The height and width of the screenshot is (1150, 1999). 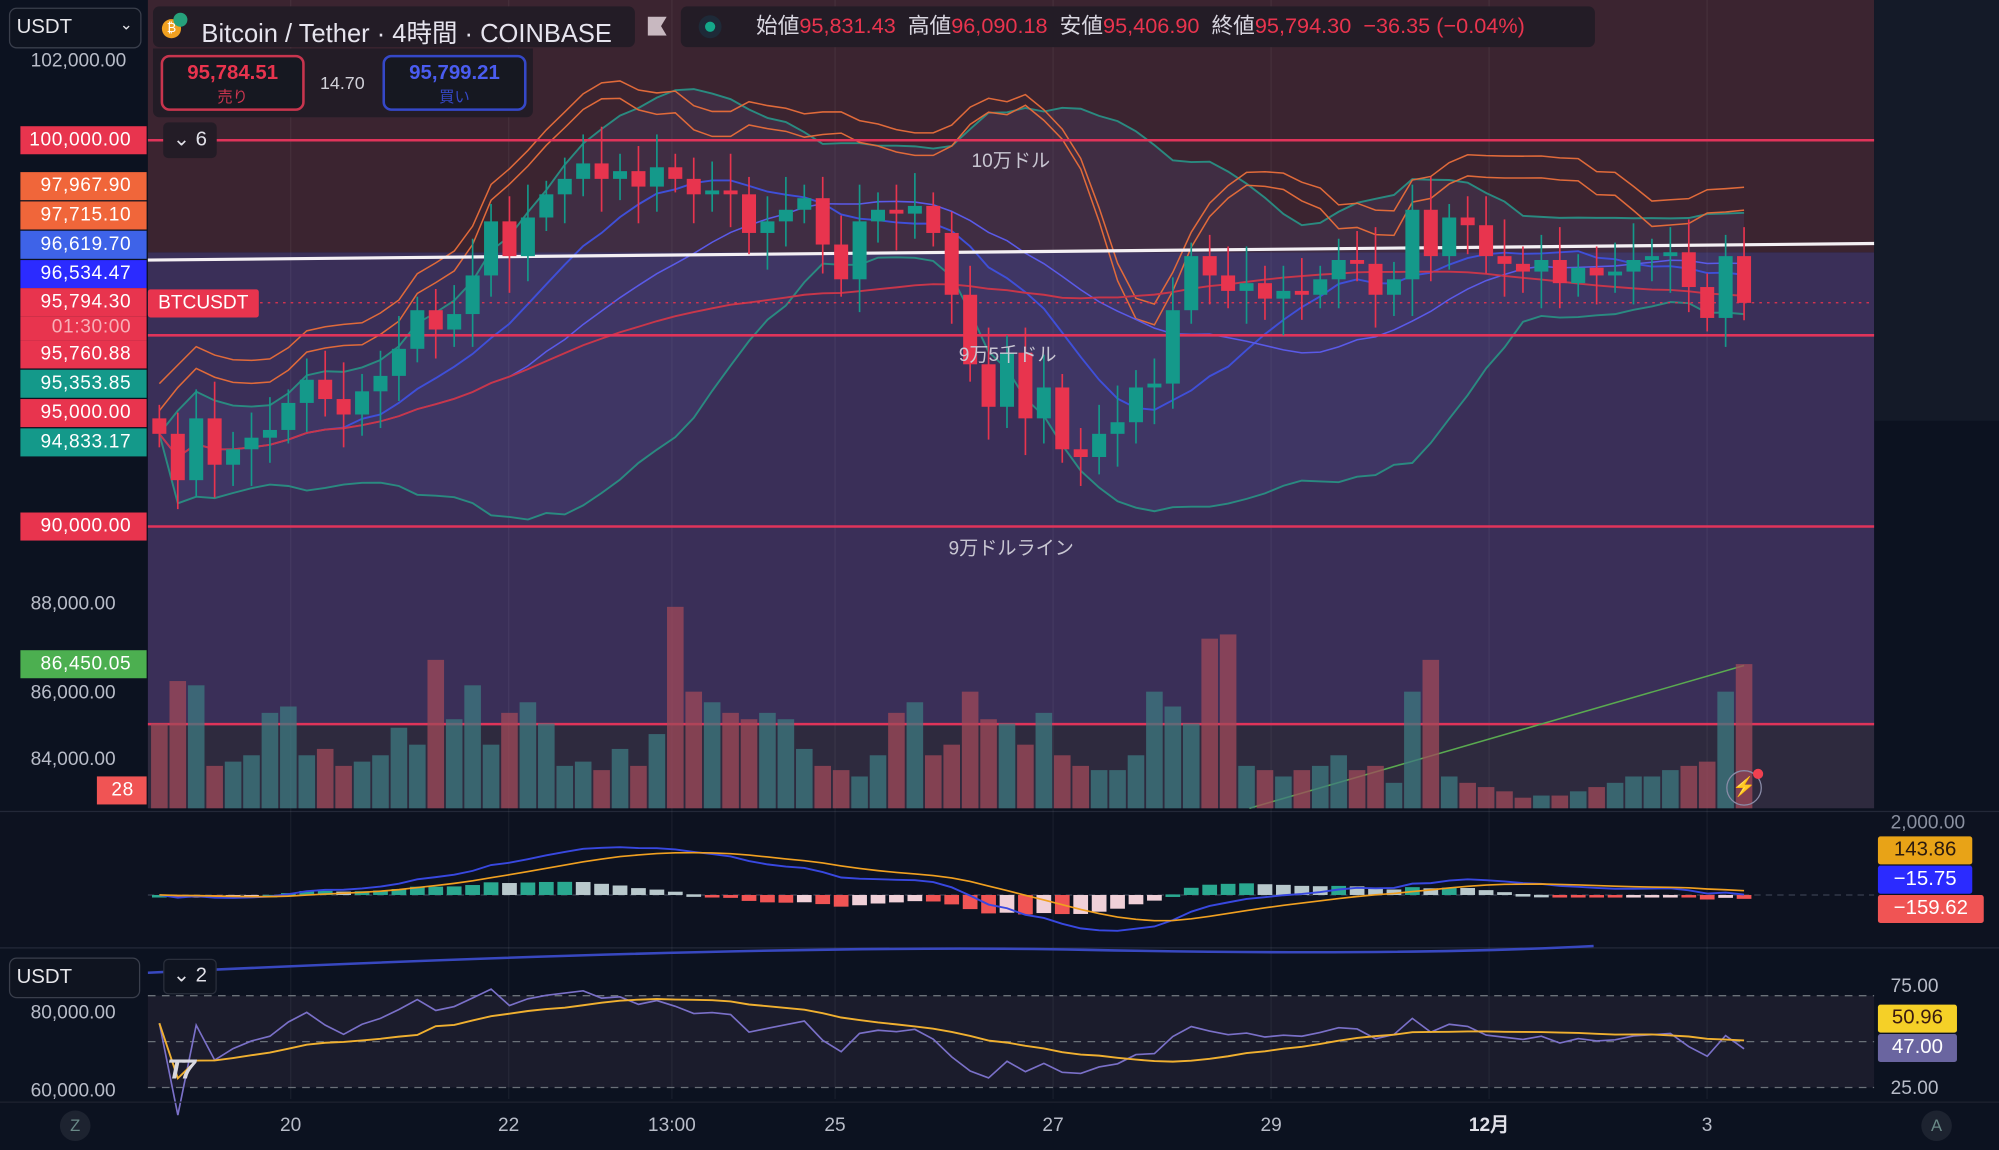 I want to click on time-axis-tick: 29, so click(x=1271, y=1125).